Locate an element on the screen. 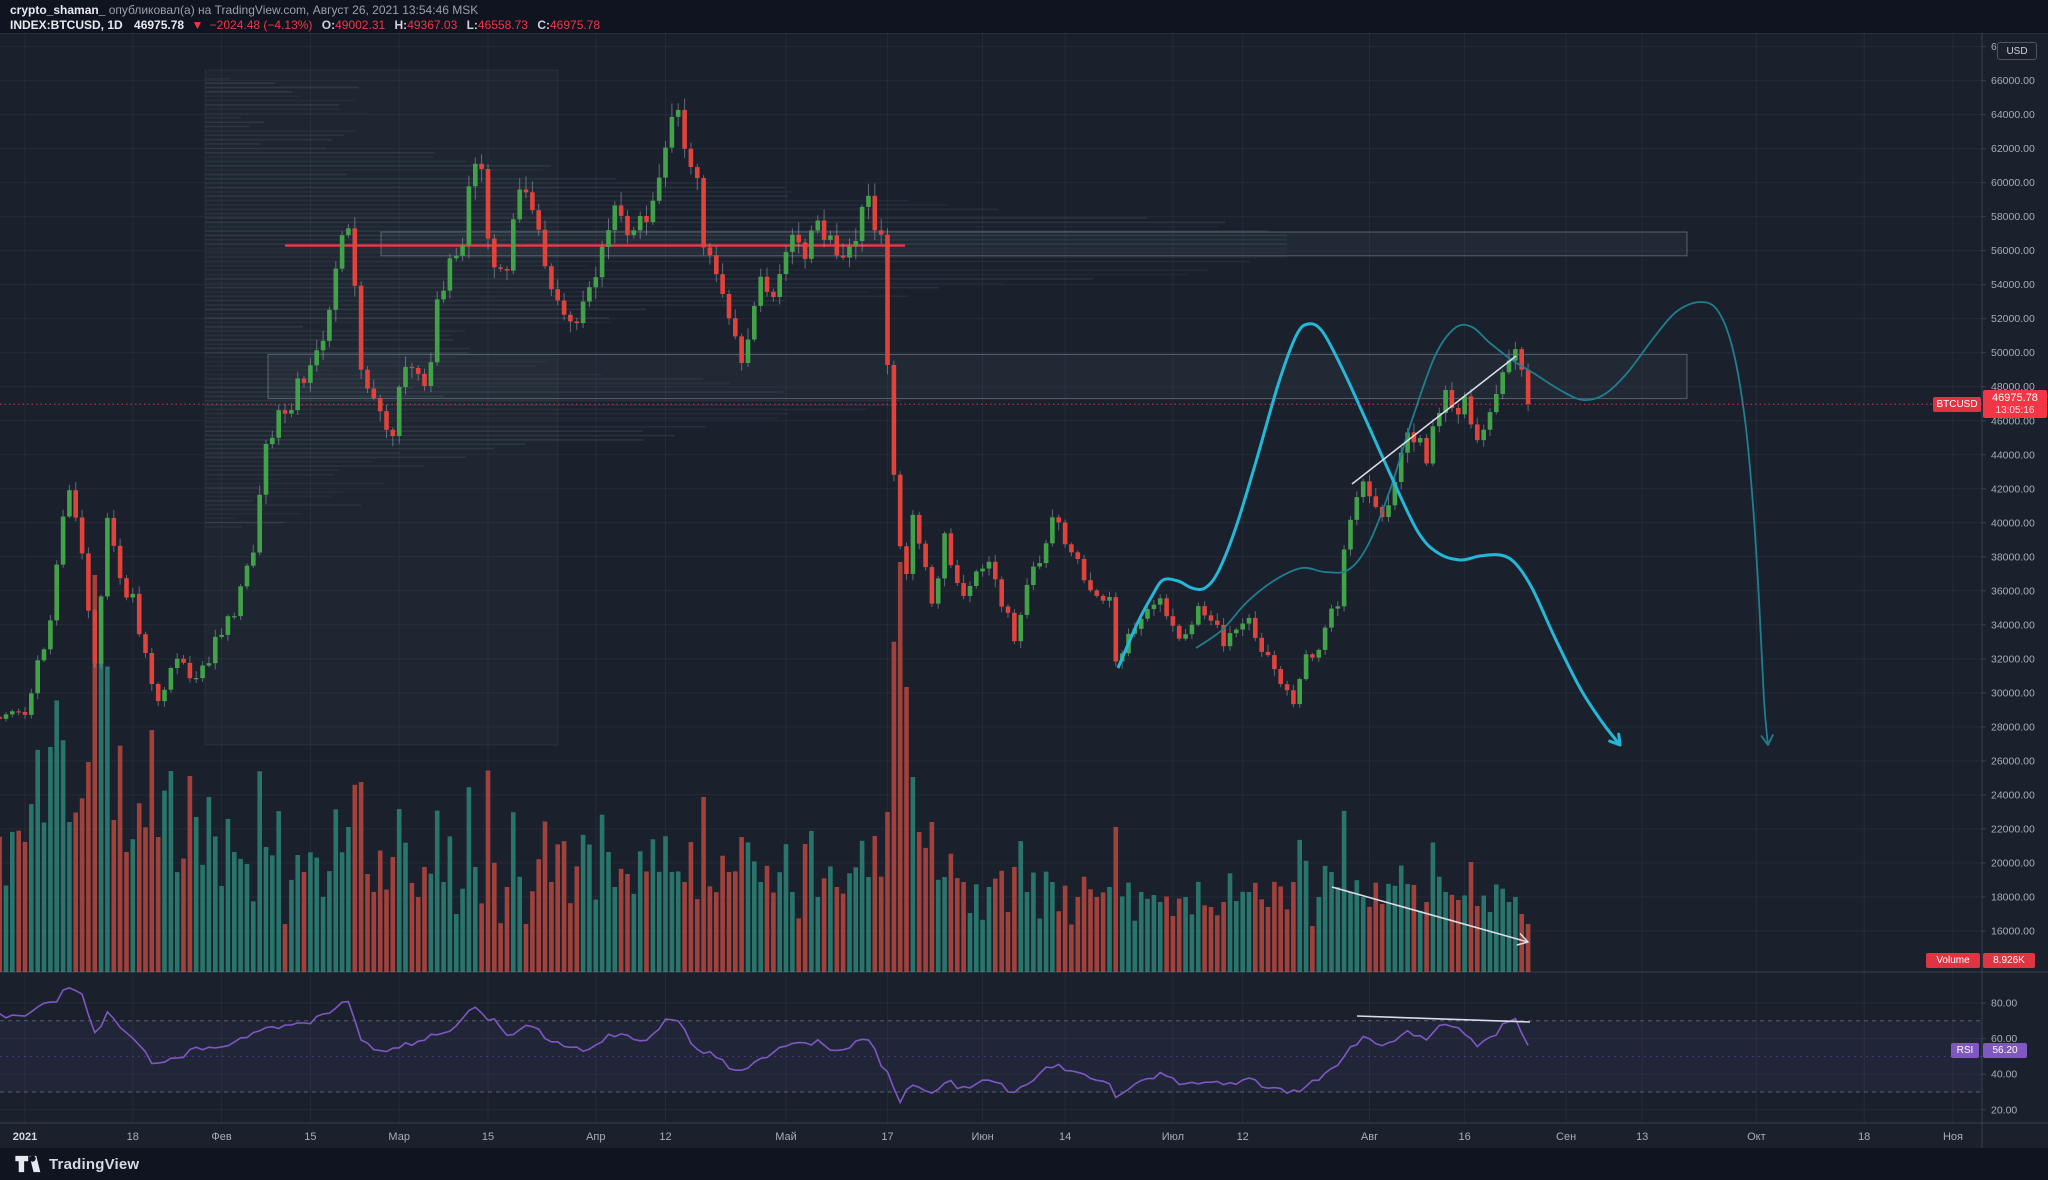 The width and height of the screenshot is (2048, 1180). svg-text: 13 is located at coordinates (1642, 1137).